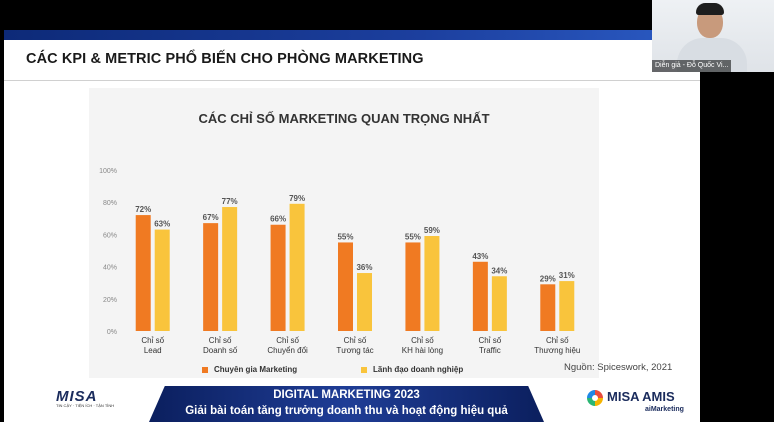 This screenshot has width=774, height=422. Describe the element at coordinates (278, 219) in the screenshot. I see `data-label: 66%` at that location.